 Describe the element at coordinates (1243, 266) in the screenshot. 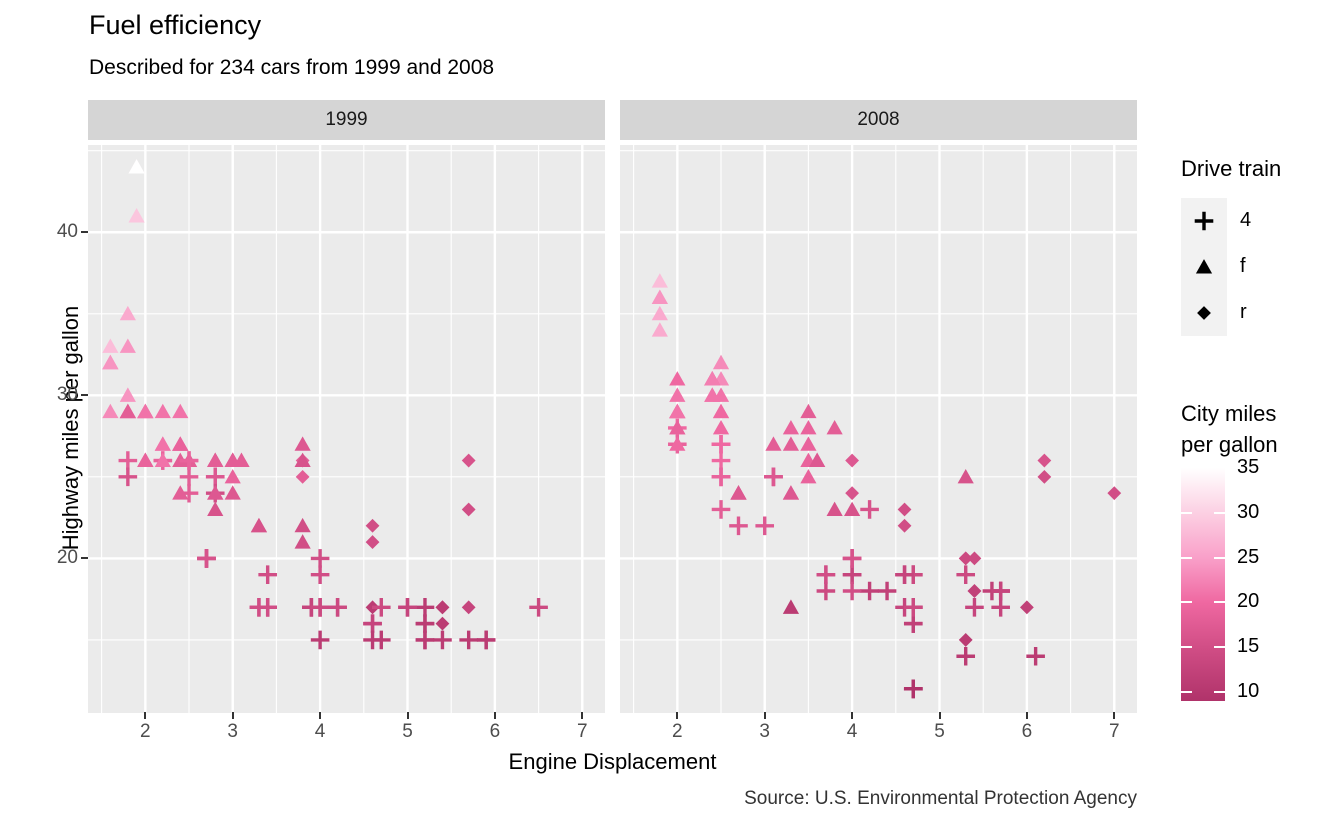

I see `shape-legend-item-label: f` at that location.